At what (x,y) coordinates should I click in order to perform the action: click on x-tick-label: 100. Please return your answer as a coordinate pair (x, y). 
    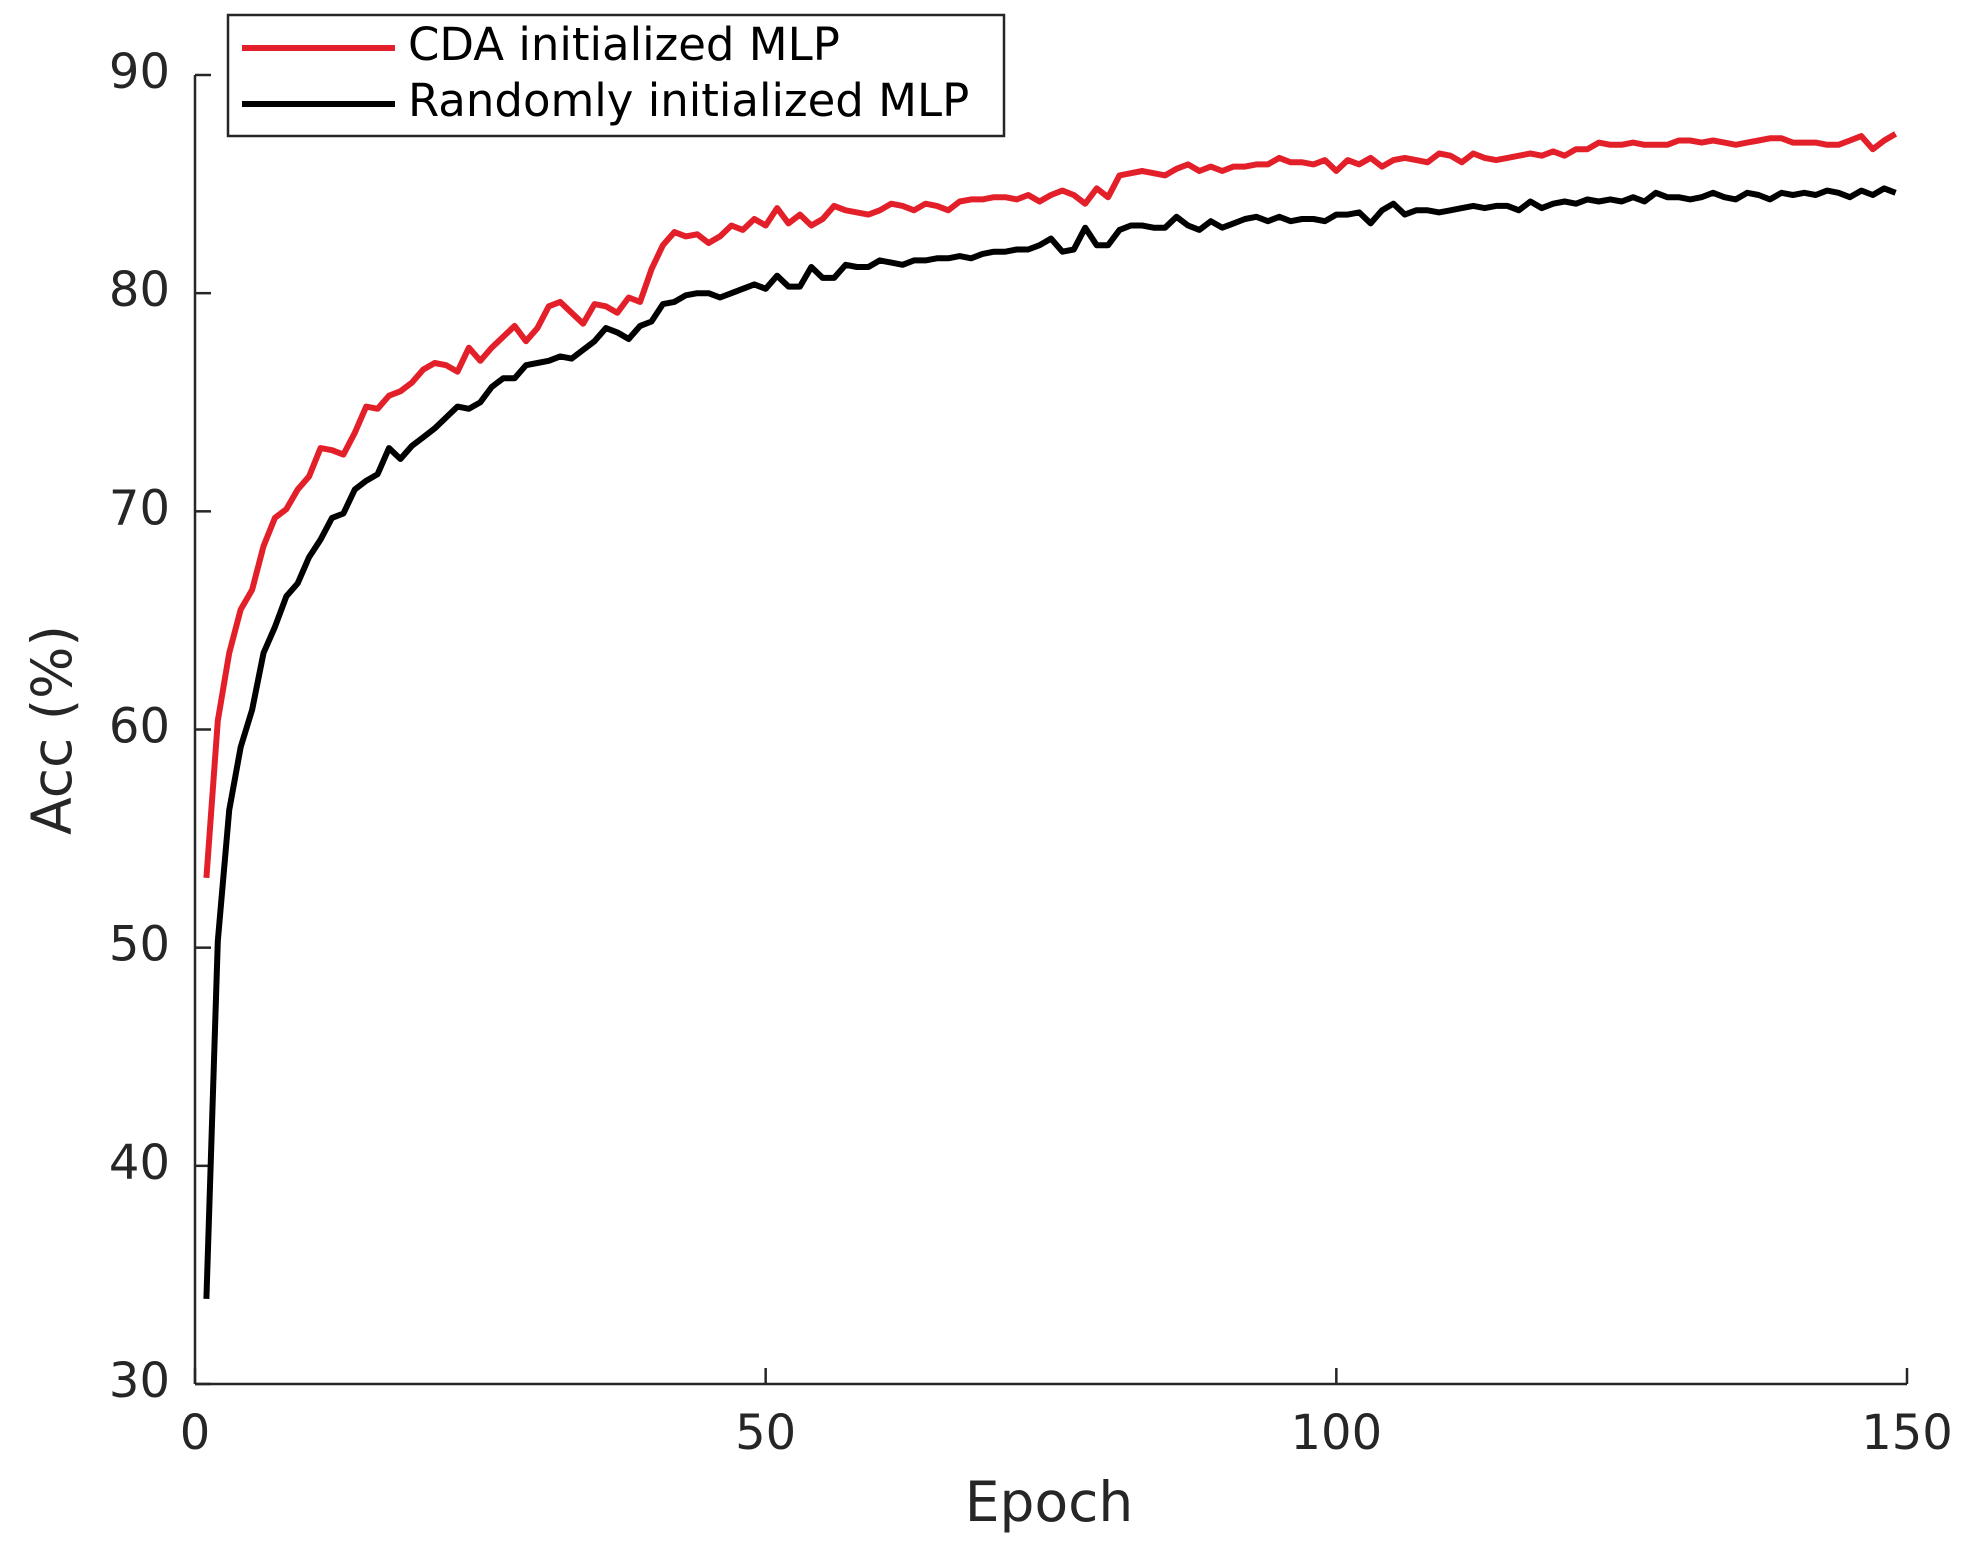
    Looking at the image, I should click on (1337, 1433).